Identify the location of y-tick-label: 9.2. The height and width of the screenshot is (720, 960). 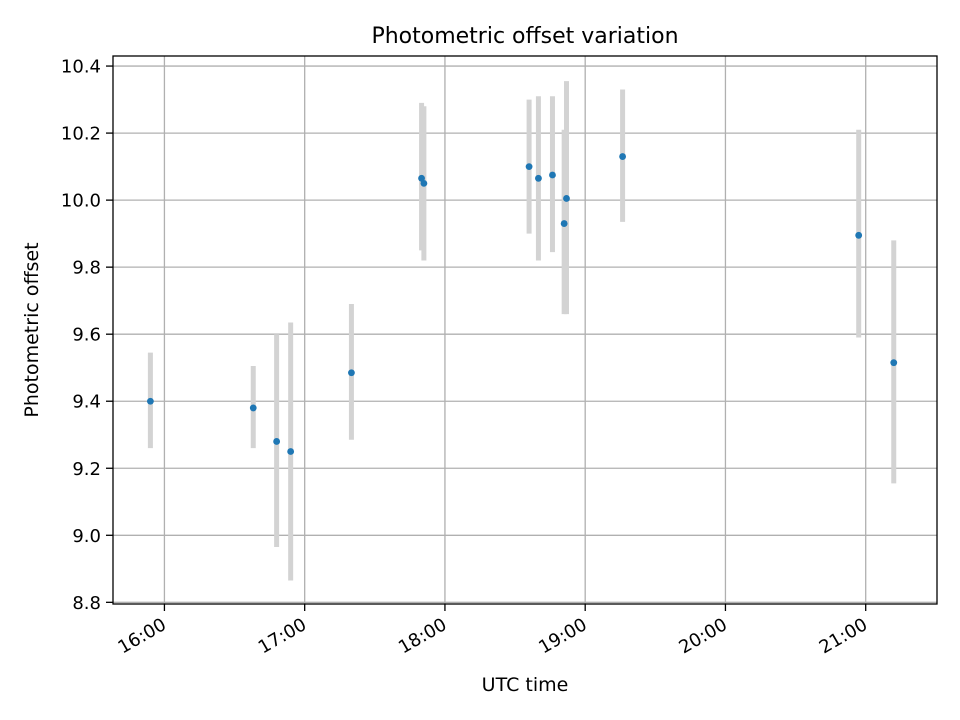
(86, 469).